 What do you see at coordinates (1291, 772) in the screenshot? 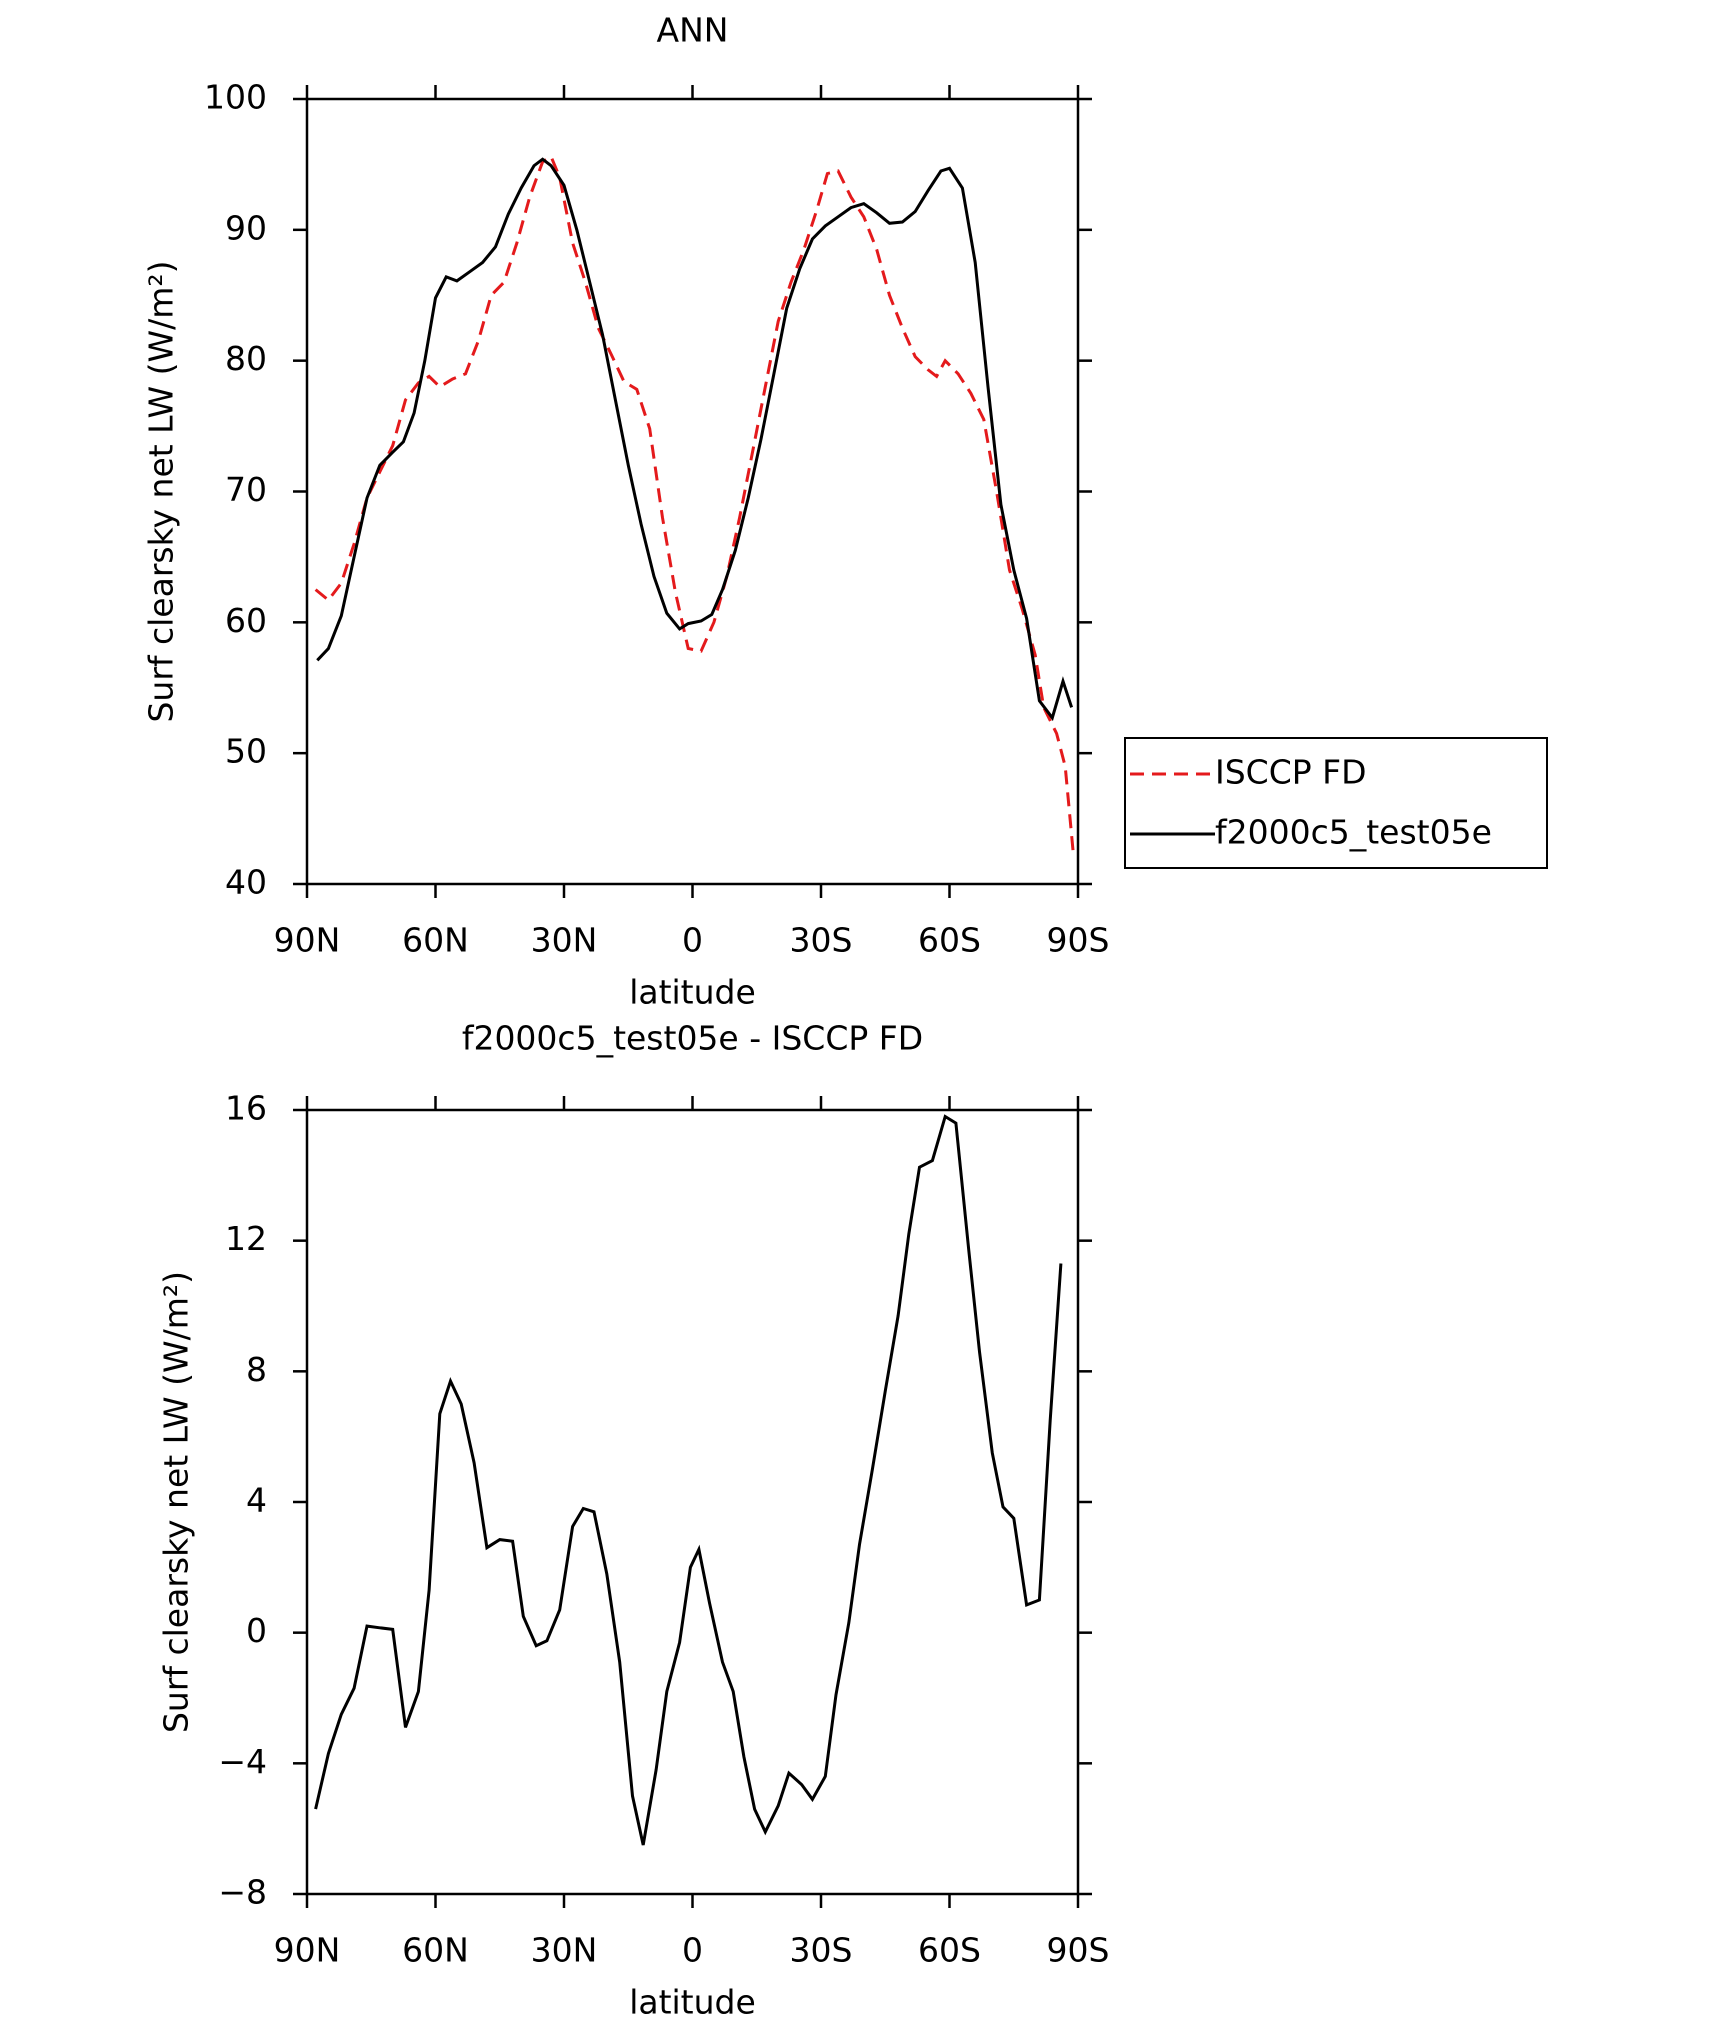
I see `legend-label: ISCCP FD` at bounding box center [1291, 772].